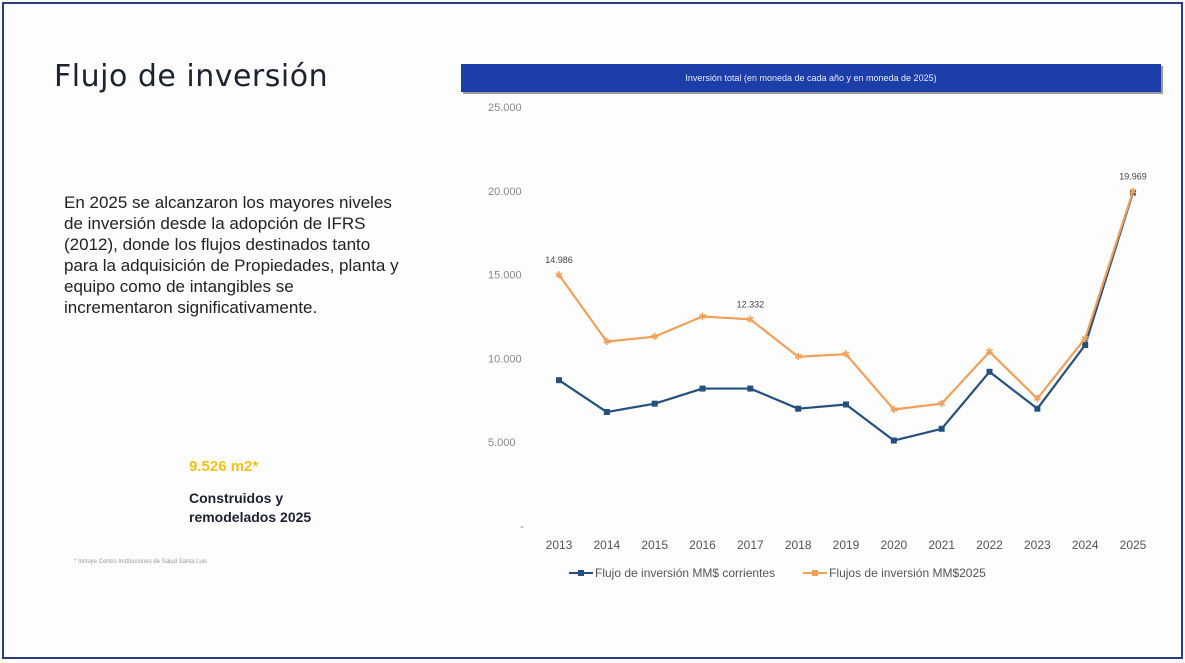 Image resolution: width=1185 pixels, height=663 pixels. What do you see at coordinates (505, 276) in the screenshot?
I see `y-tick-label: 15.000` at bounding box center [505, 276].